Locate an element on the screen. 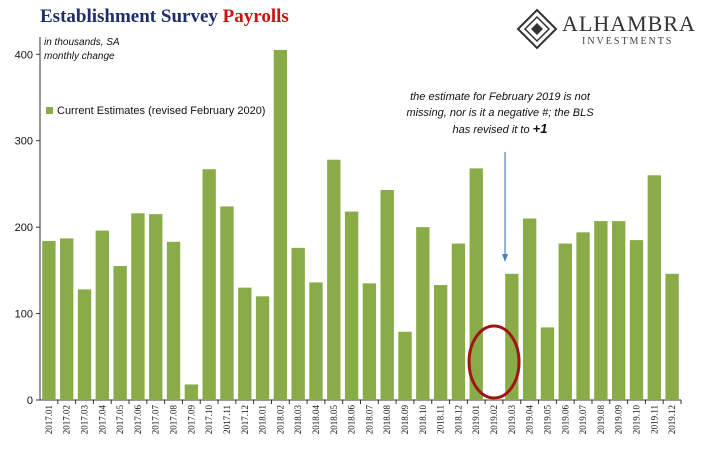 Image resolution: width=705 pixels, height=461 pixels. x-tick-label: 2017.11 is located at coordinates (227, 419).